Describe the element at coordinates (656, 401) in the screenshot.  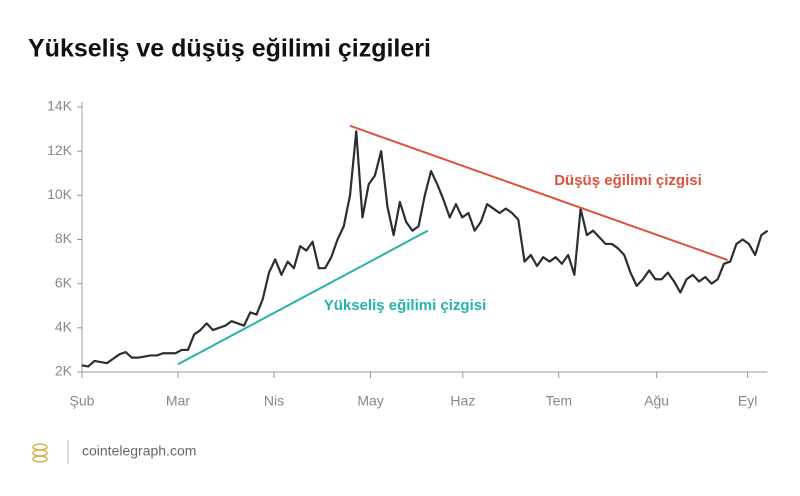
I see `x-tick-label: Ağu` at that location.